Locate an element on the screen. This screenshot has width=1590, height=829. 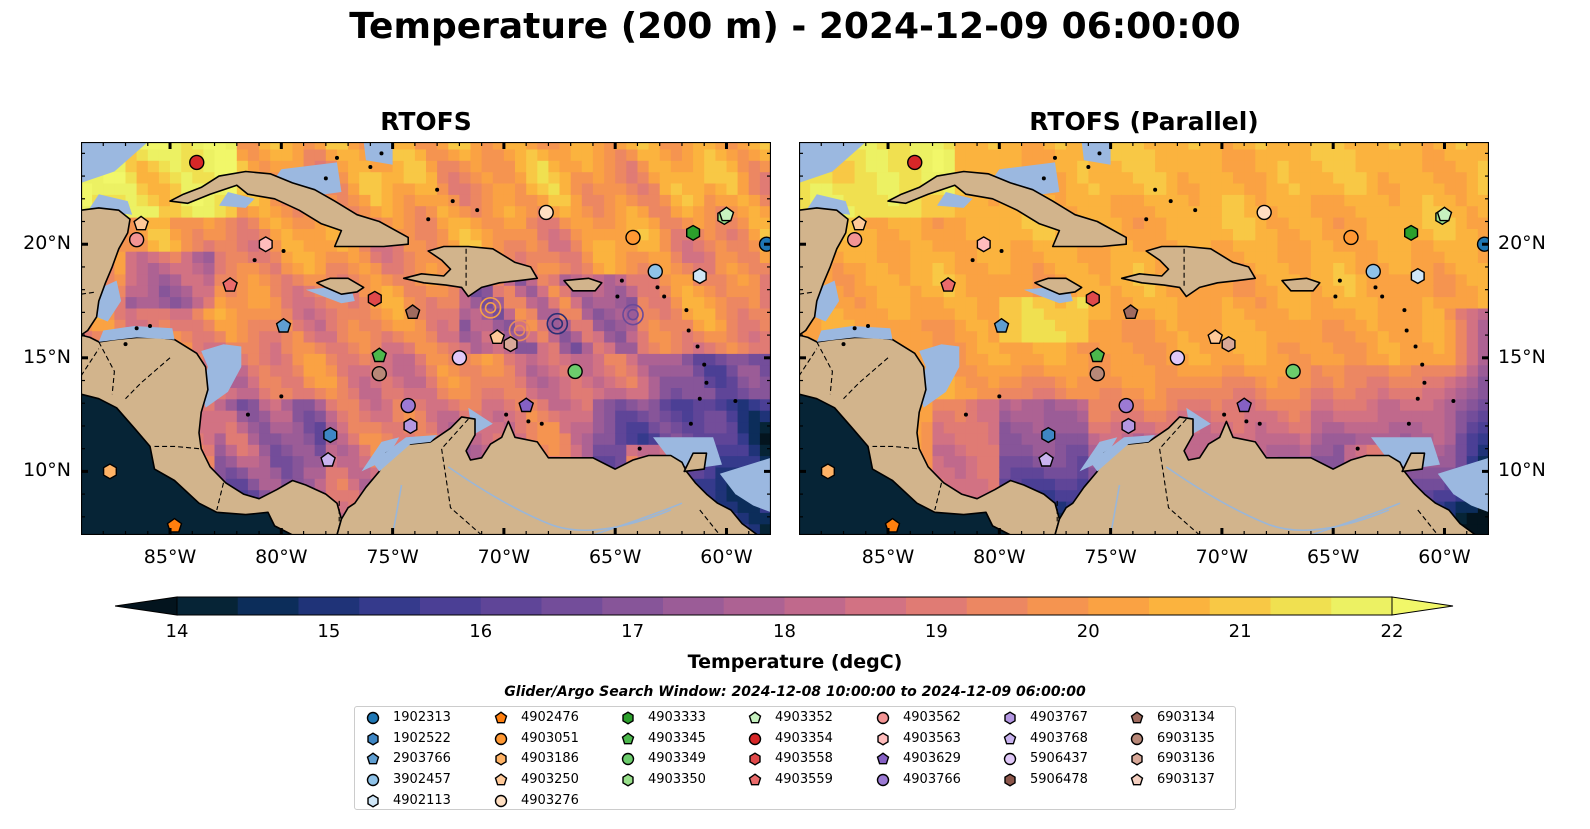
legend-label: 2903766 is located at coordinates (422, 759).